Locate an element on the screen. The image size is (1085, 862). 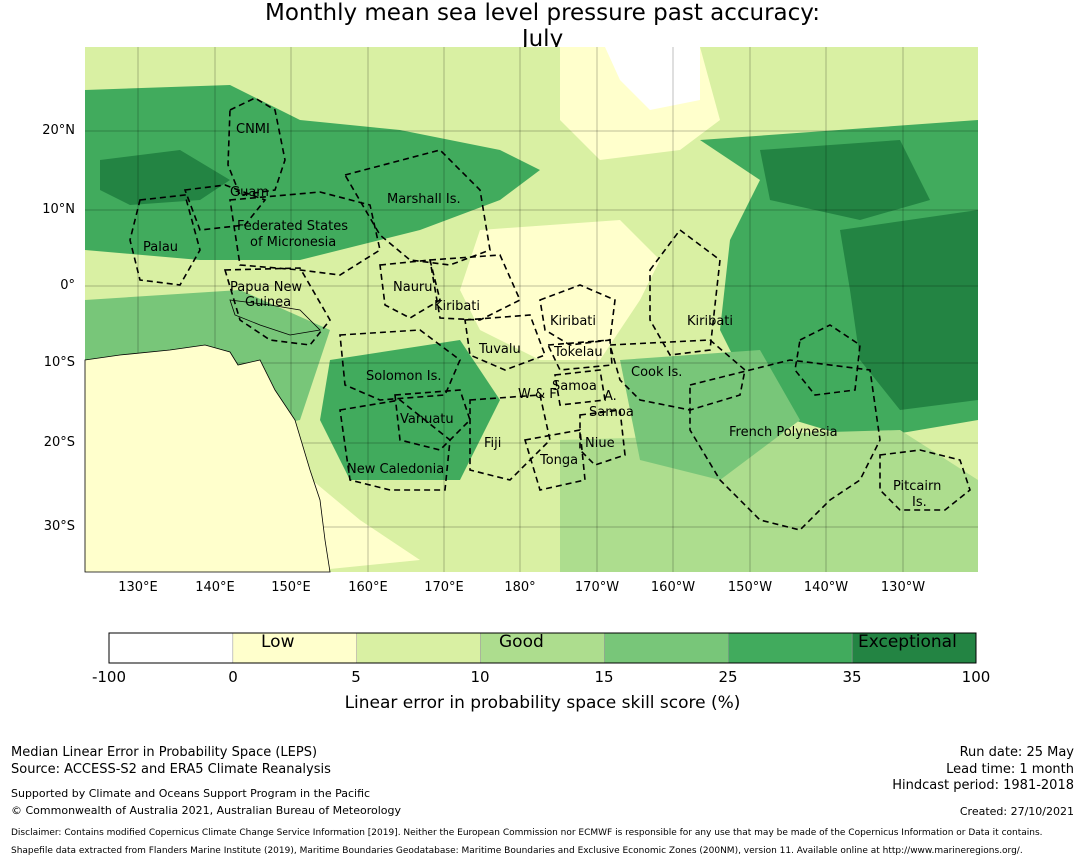
region-label: Guinea is located at coordinates (268, 302).